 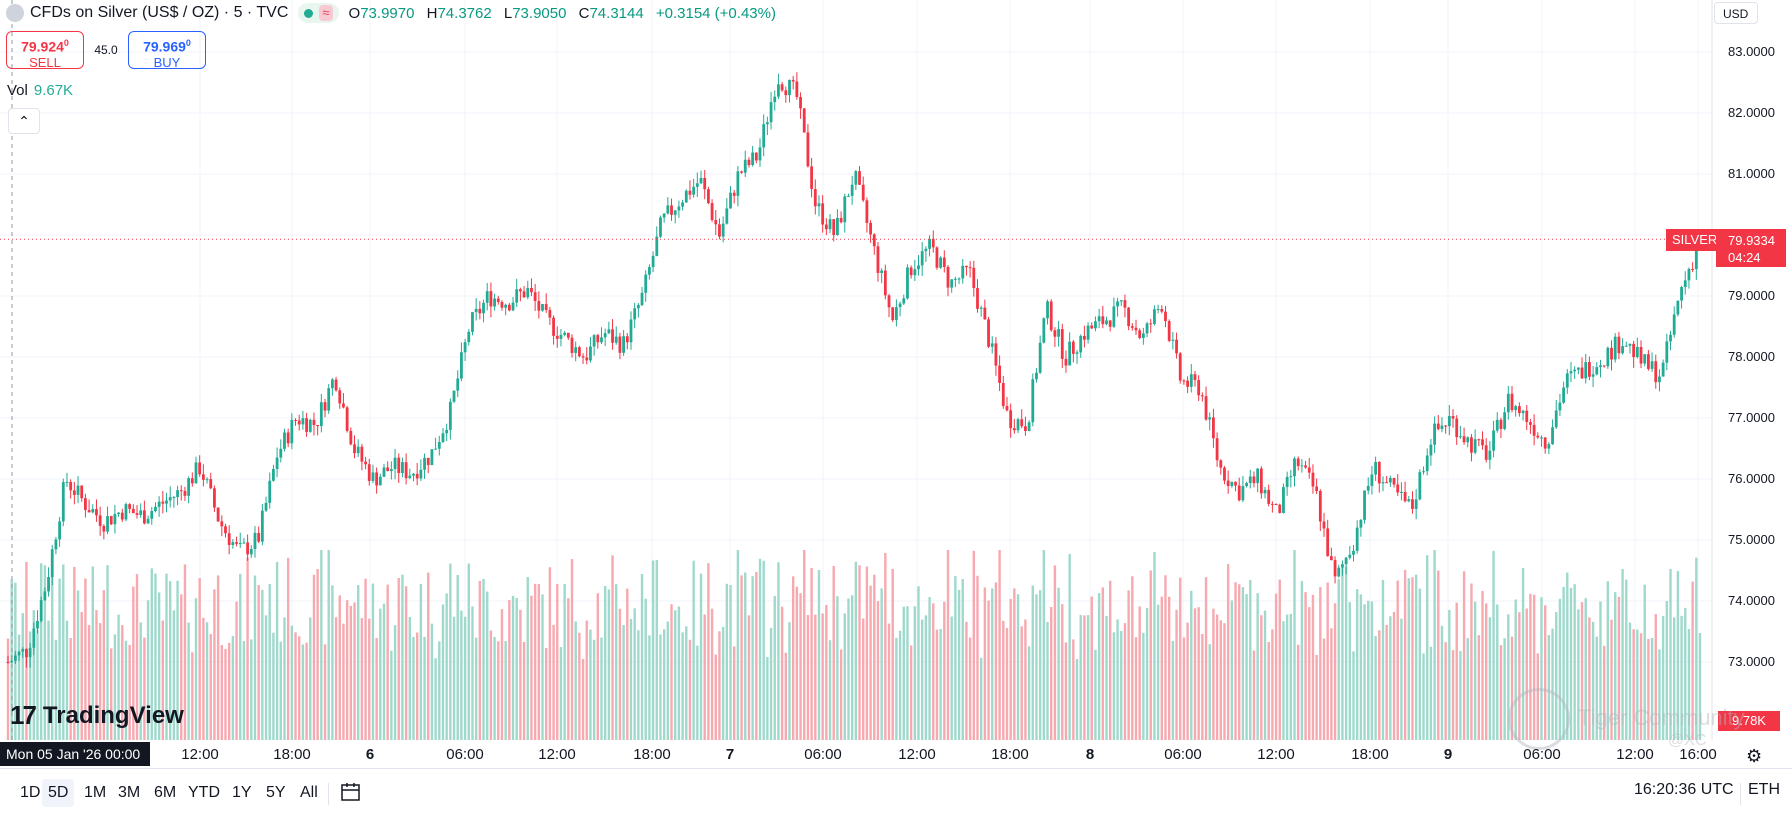 I want to click on range-button-5d: 5D, so click(x=58, y=793).